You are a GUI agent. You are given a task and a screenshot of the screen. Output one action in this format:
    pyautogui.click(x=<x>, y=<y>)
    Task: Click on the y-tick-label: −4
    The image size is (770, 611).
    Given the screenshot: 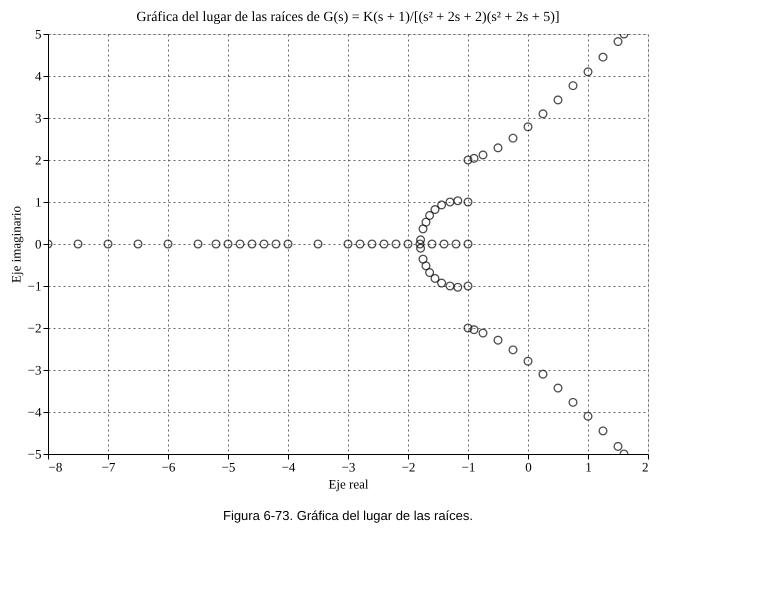 What is the action you would take?
    pyautogui.click(x=35, y=412)
    